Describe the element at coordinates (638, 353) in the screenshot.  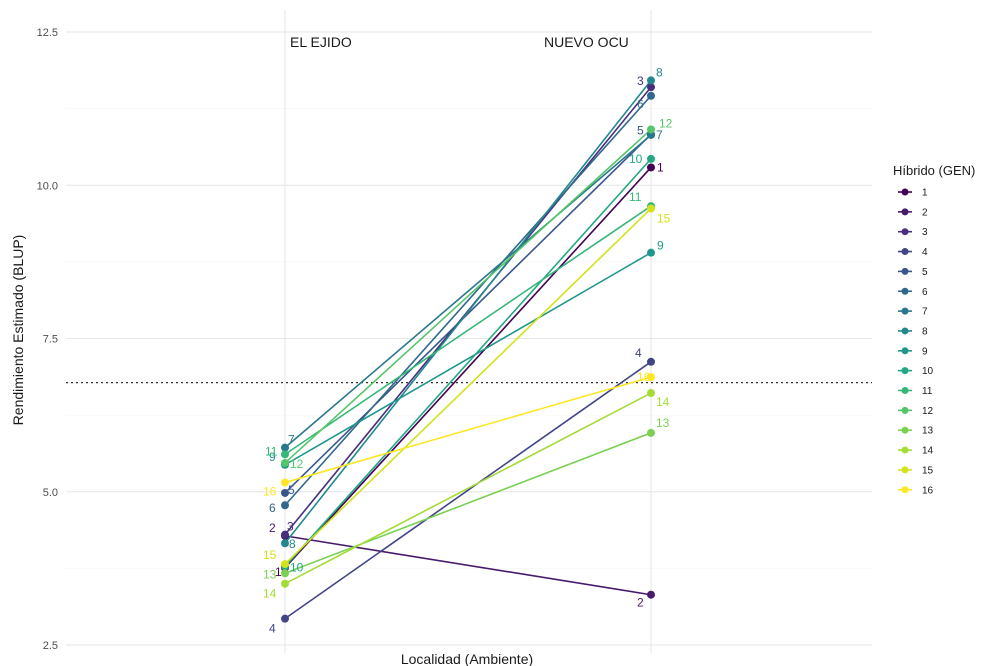
I see `point-label-right-4: 4` at that location.